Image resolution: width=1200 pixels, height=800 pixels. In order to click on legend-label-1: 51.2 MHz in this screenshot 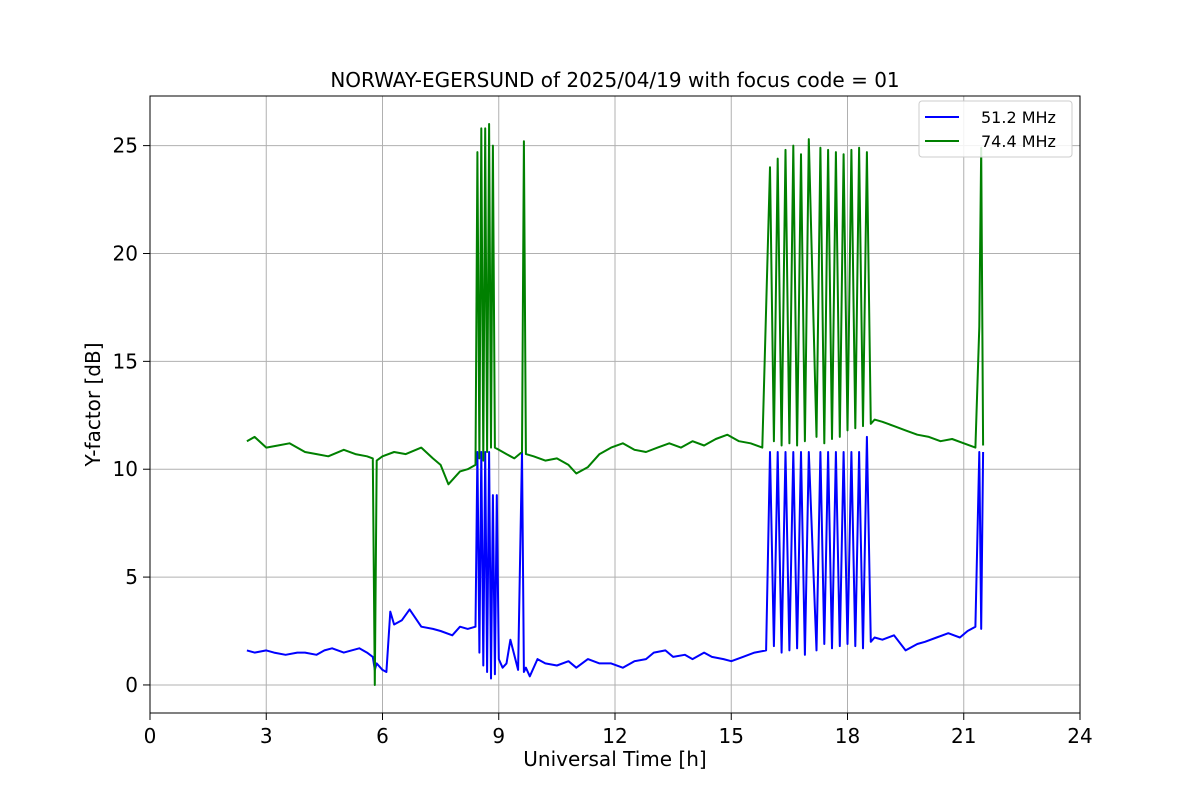, I will do `click(1018, 117)`.